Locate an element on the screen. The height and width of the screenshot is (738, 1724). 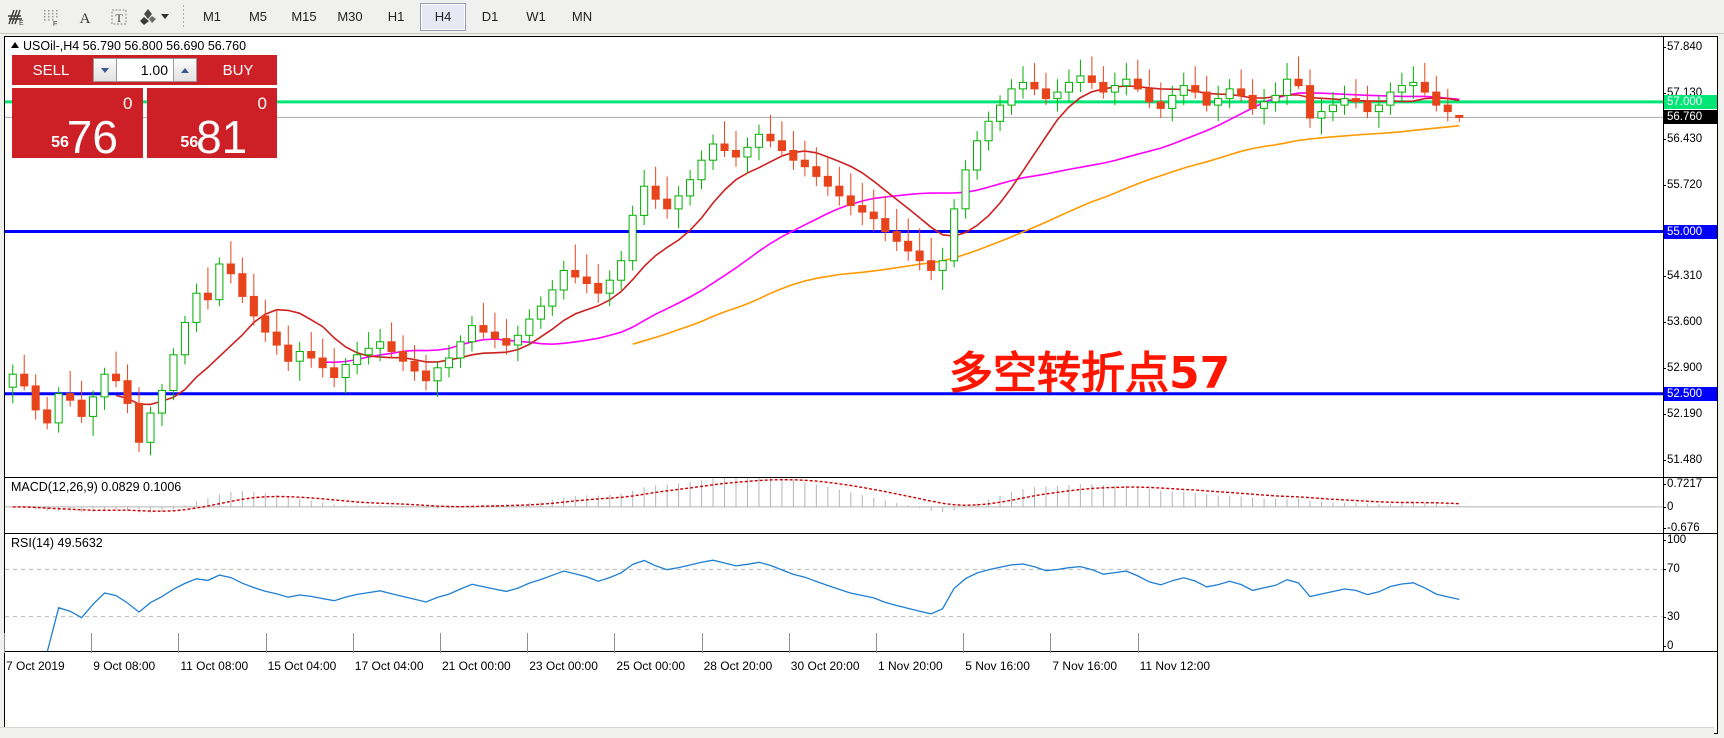
volume-input: 1.00 is located at coordinates (145, 70).